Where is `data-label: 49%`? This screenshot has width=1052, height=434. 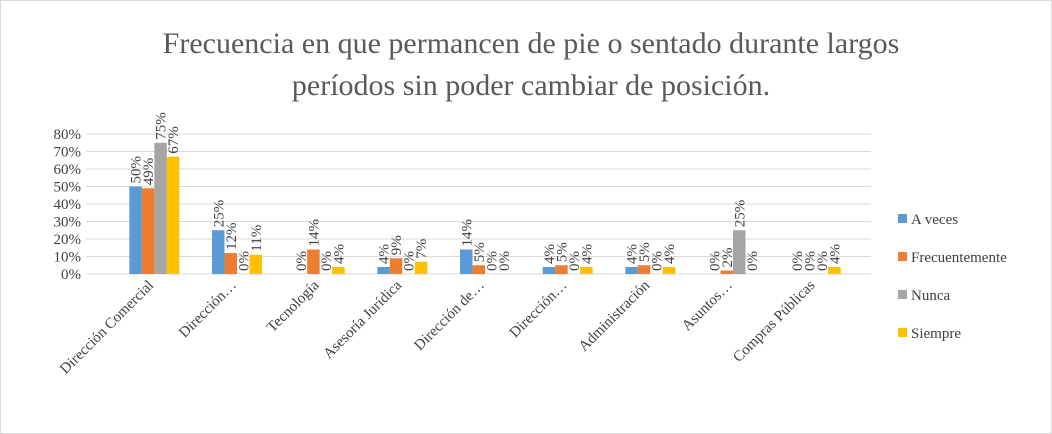
data-label: 49% is located at coordinates (149, 172).